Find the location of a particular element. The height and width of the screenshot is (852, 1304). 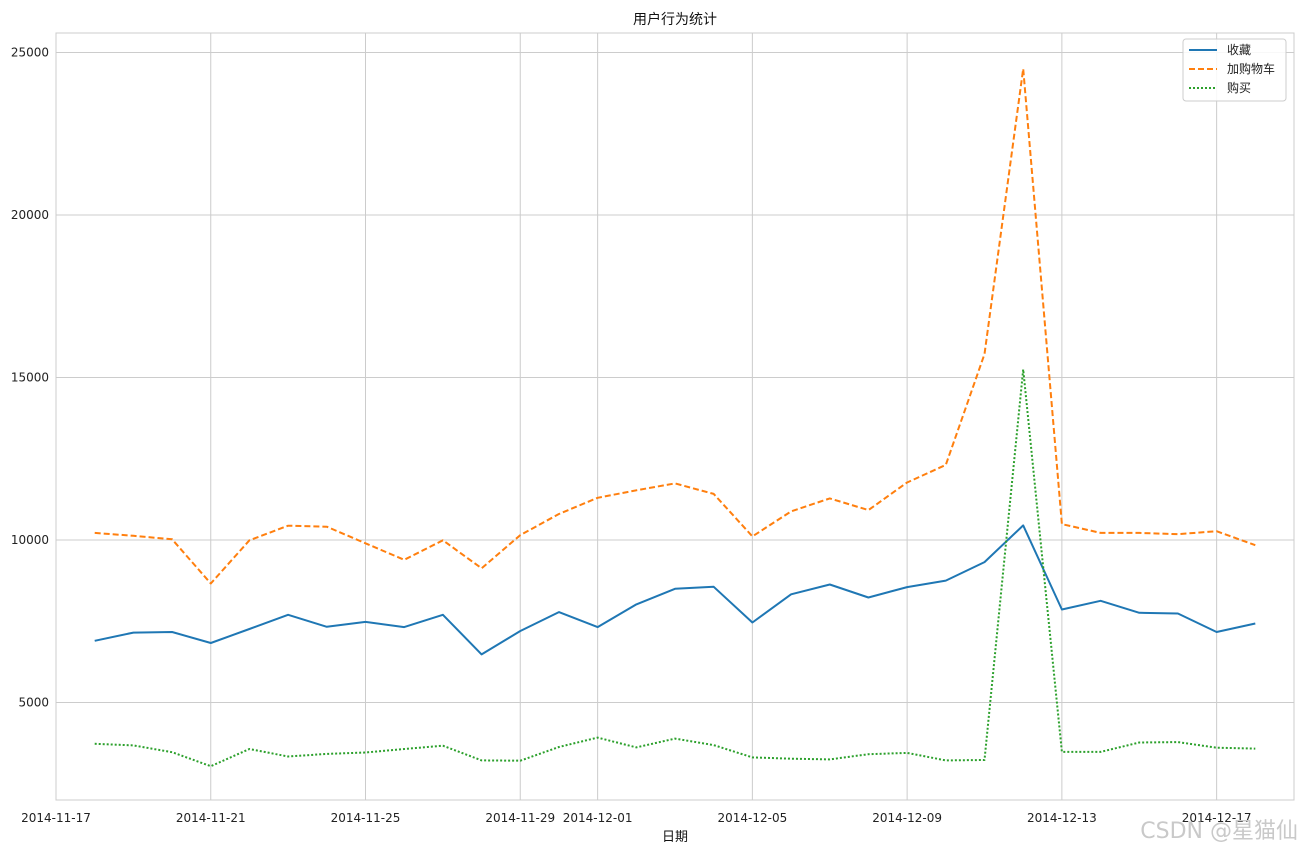

series-line is located at coordinates (675, 590).